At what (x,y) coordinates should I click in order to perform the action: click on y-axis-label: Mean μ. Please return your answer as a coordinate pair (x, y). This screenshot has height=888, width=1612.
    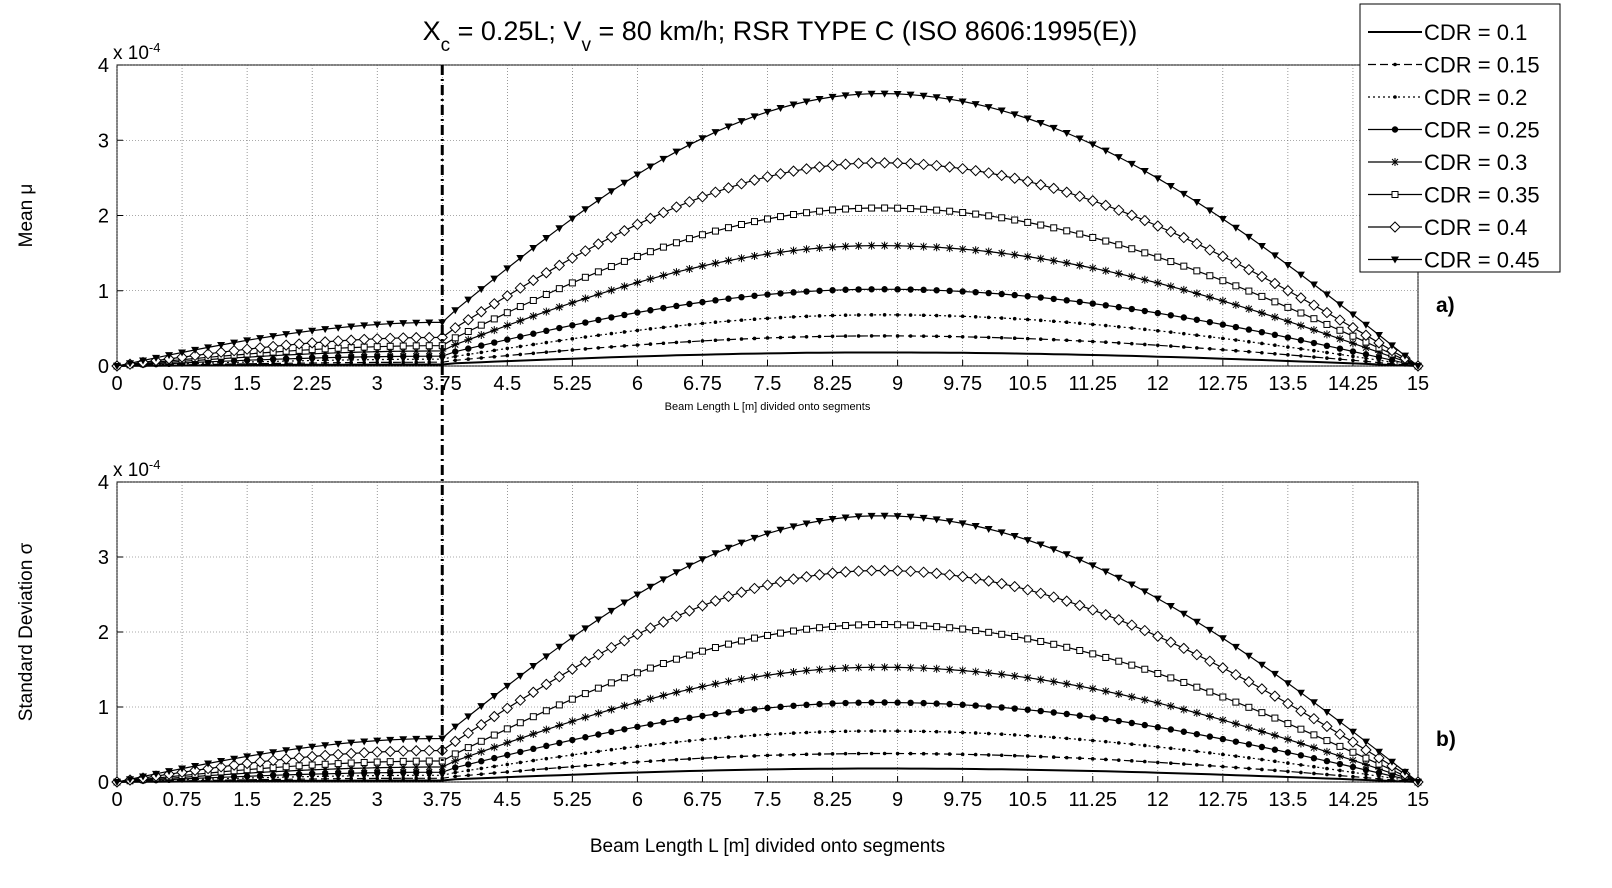
    Looking at the image, I should click on (26, 216).